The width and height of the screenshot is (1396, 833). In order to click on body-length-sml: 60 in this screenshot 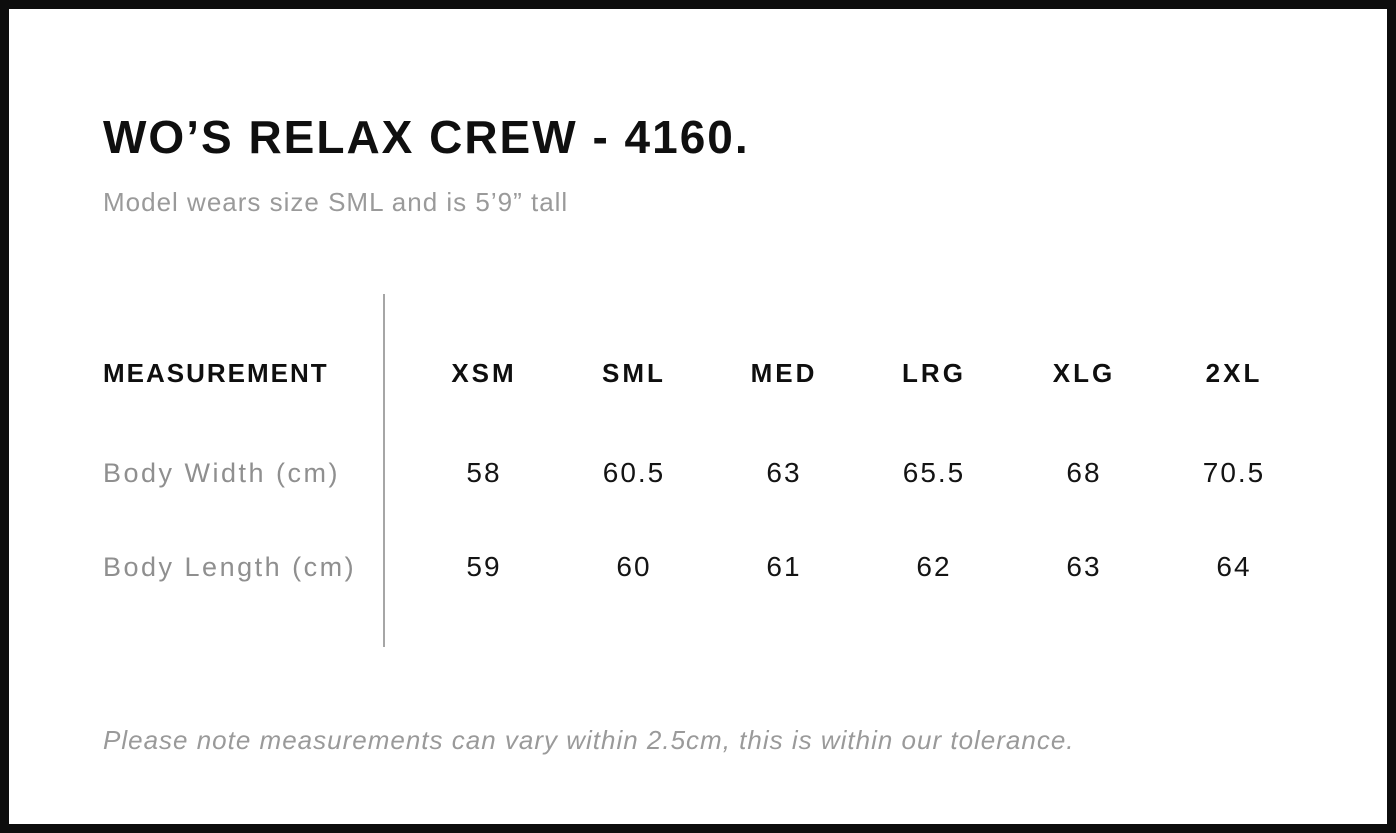, I will do `click(634, 566)`.